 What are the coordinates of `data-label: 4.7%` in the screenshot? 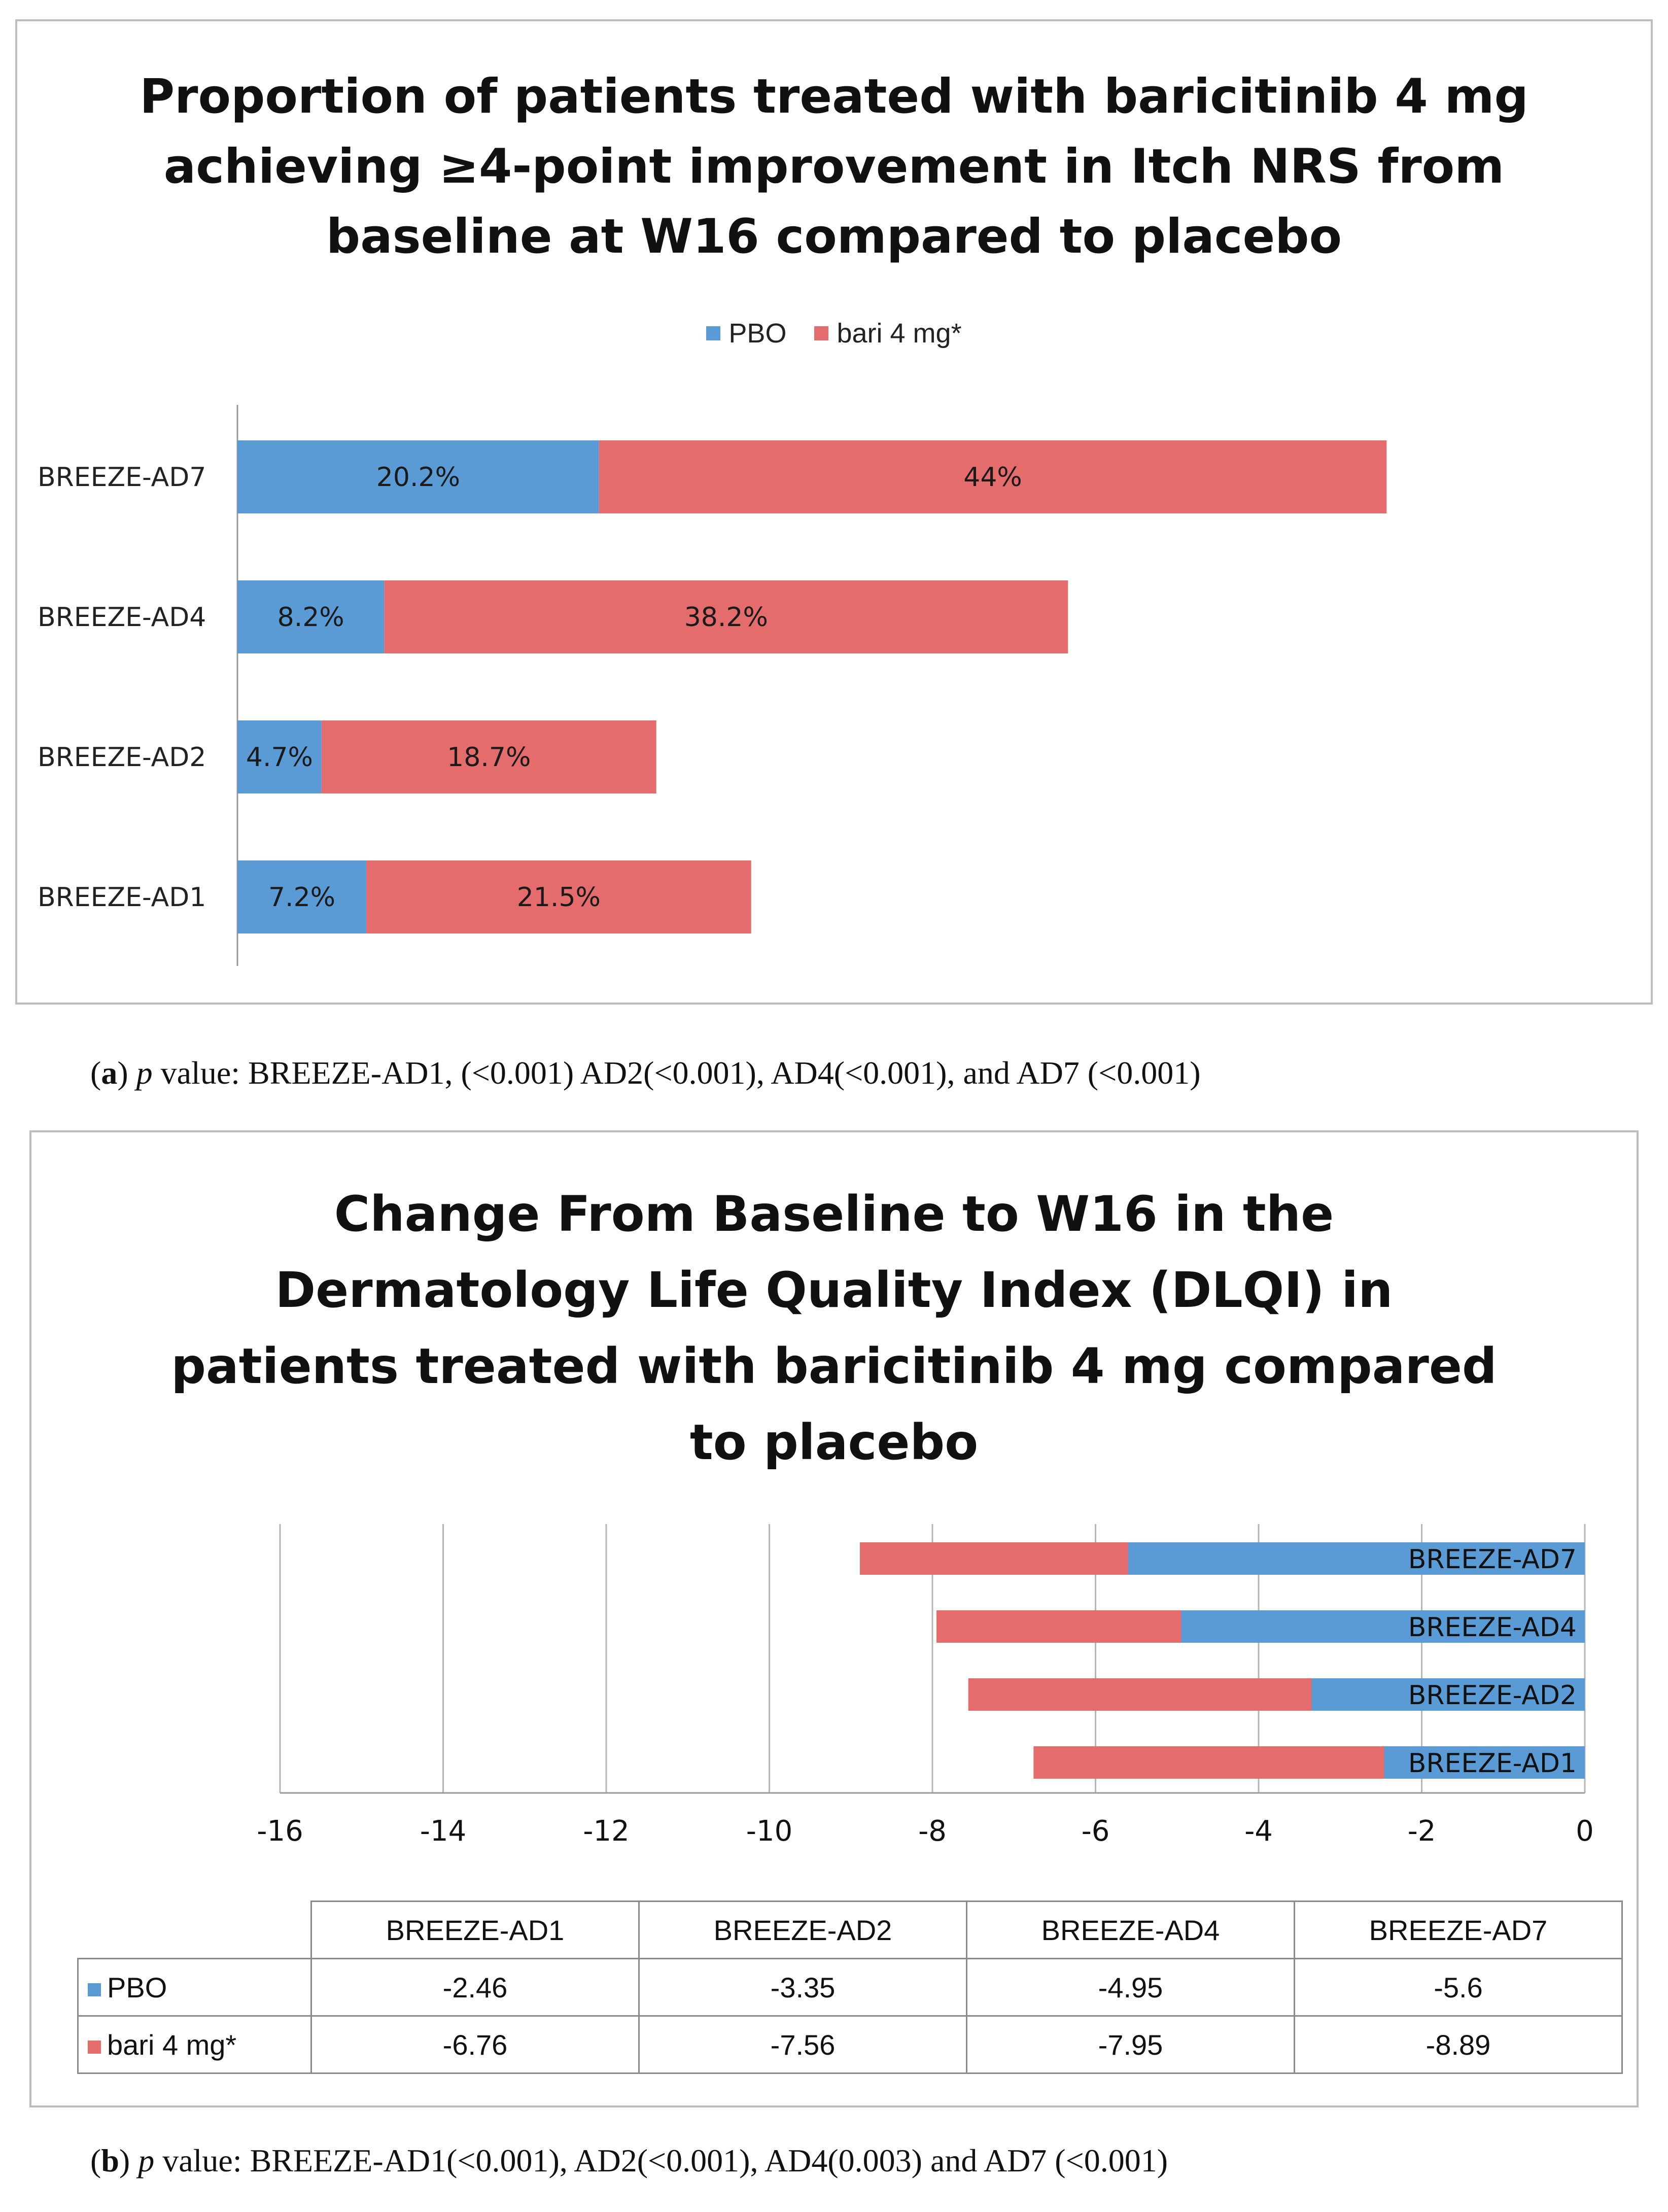 It's located at (279, 757).